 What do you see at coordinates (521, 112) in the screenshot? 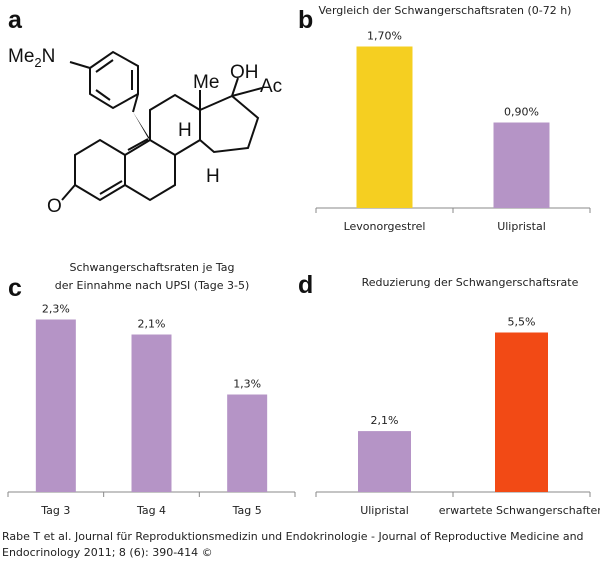
I see `value-label: 0,90%` at bounding box center [521, 112].